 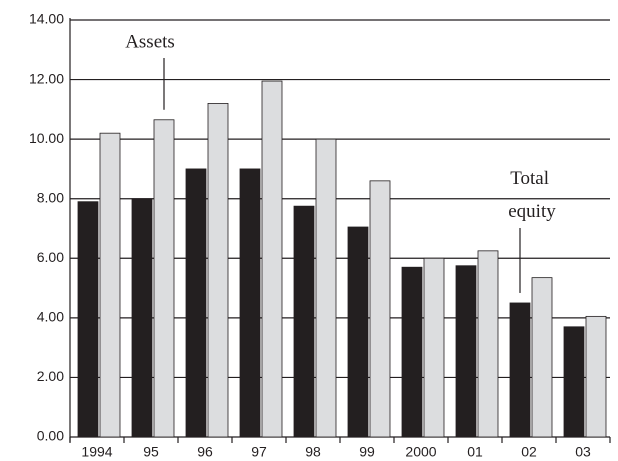 What do you see at coordinates (50, 257) in the screenshot?
I see `y-tick-label: 6.00` at bounding box center [50, 257].